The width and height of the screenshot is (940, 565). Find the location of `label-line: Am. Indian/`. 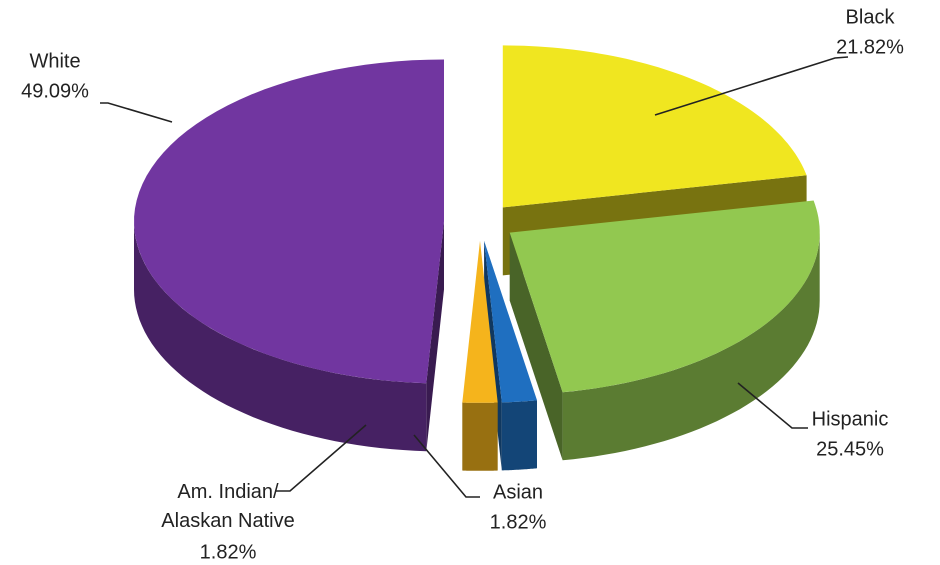

label-line: Am. Indian/ is located at coordinates (228, 492).